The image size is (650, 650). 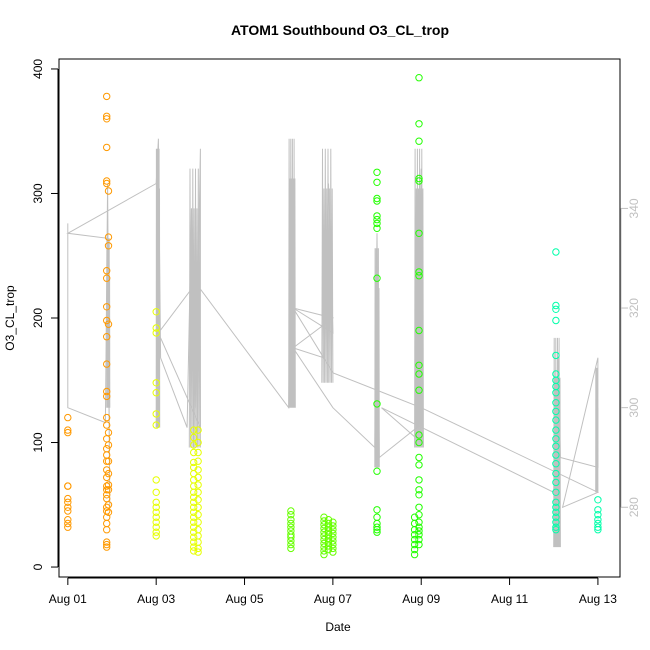 I want to click on x-tick-label: Aug 11, so click(x=509, y=599).